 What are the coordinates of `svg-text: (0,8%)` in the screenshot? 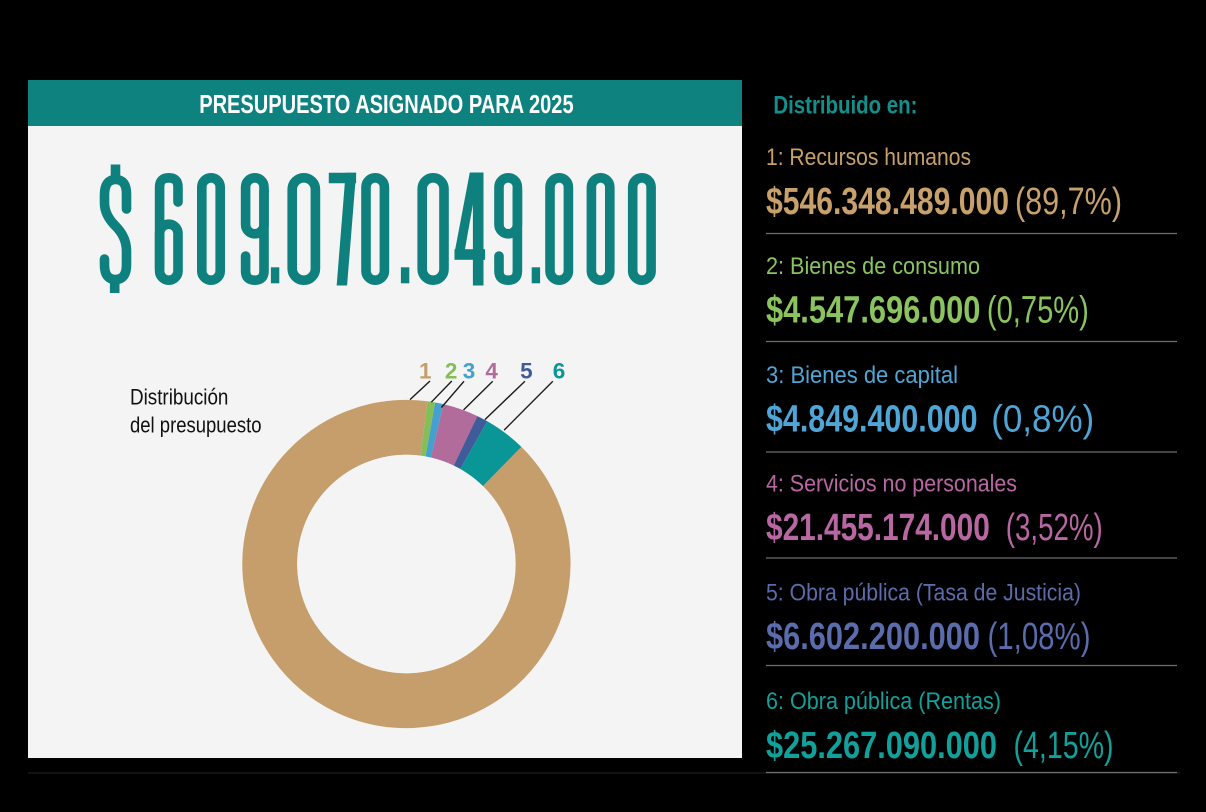 It's located at (1042, 418).